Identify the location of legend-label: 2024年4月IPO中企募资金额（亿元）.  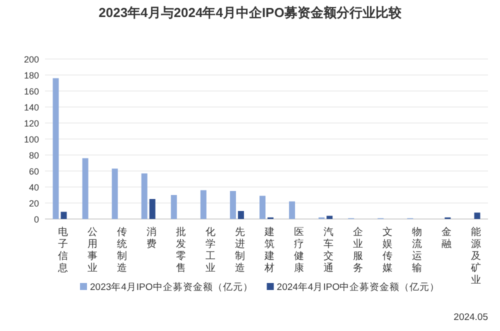
(358, 287).